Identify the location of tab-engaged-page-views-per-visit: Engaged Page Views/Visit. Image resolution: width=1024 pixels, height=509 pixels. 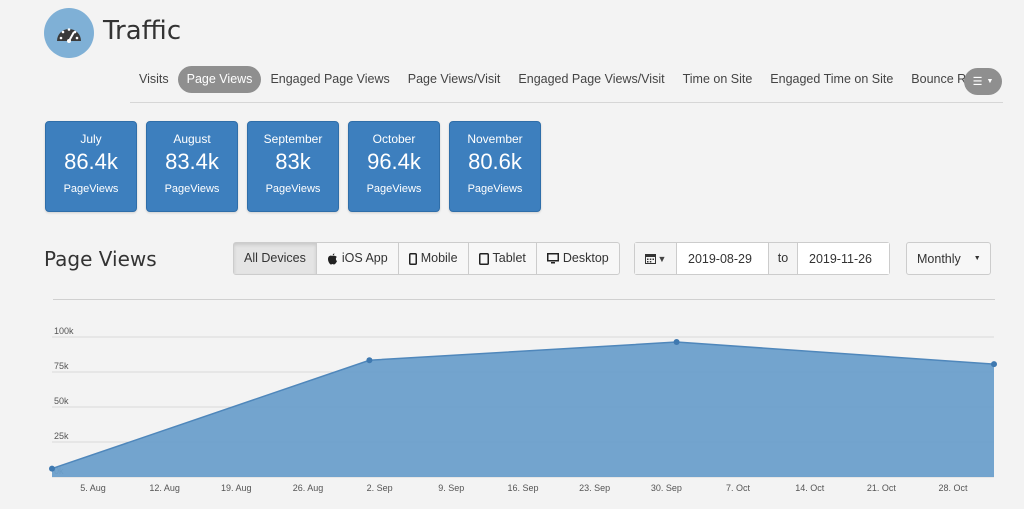
(591, 79).